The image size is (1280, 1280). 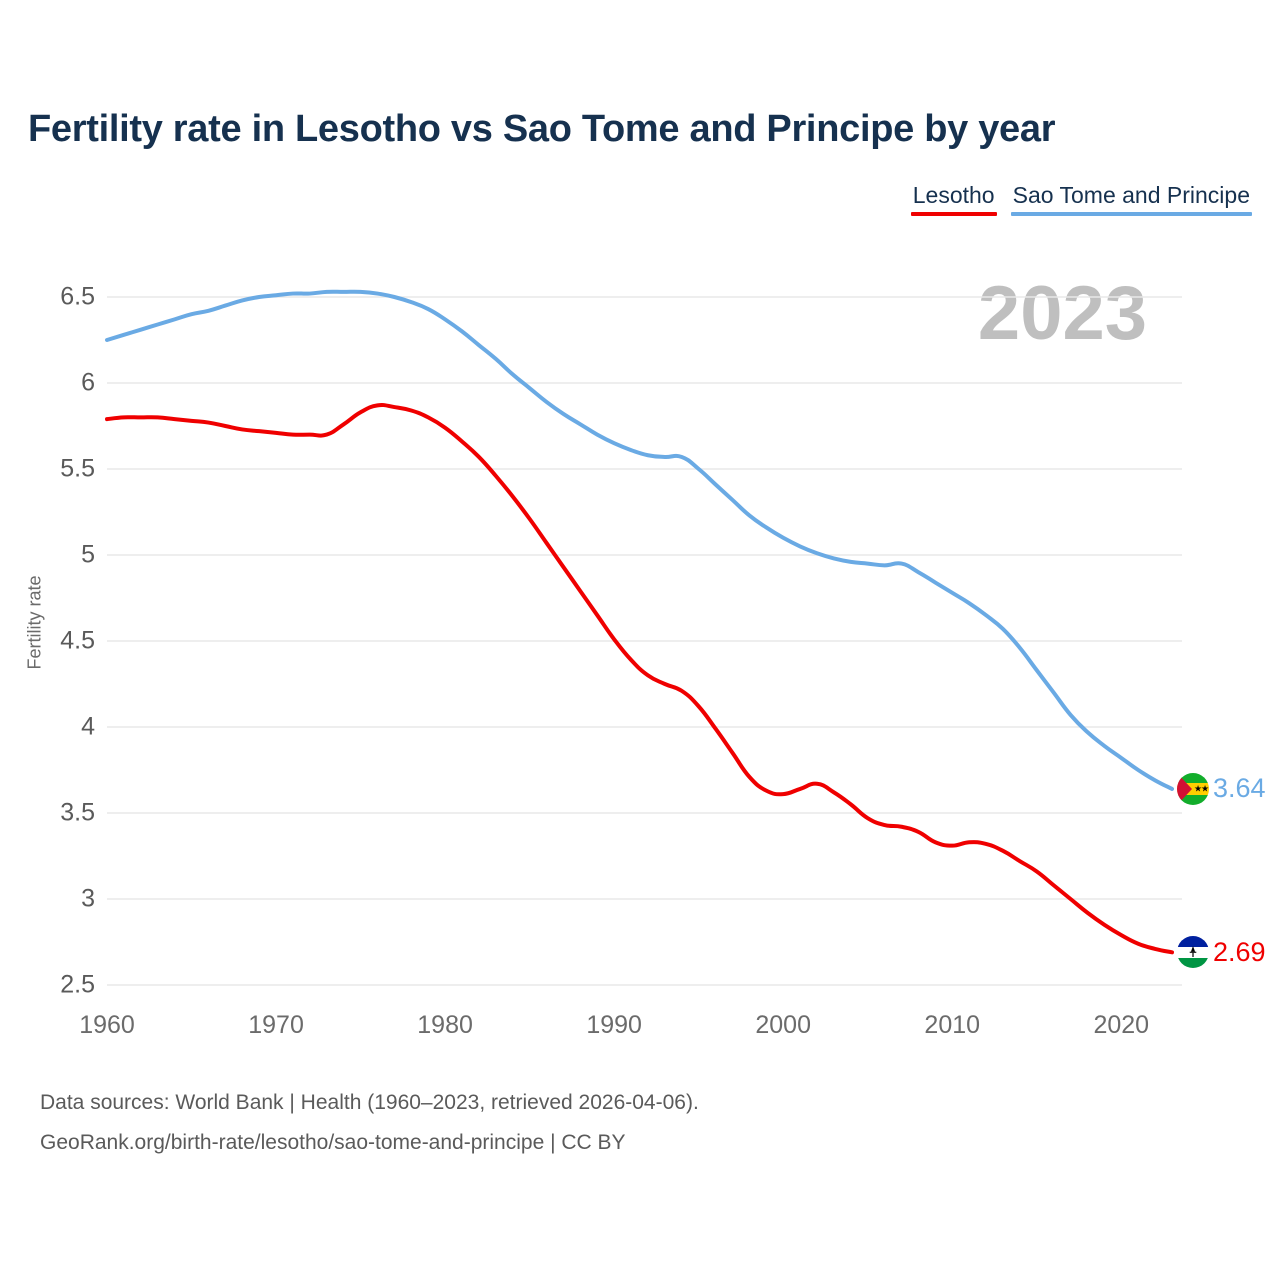 What do you see at coordinates (1131, 214) in the screenshot?
I see `legend-rule-sao-tome-and-principe` at bounding box center [1131, 214].